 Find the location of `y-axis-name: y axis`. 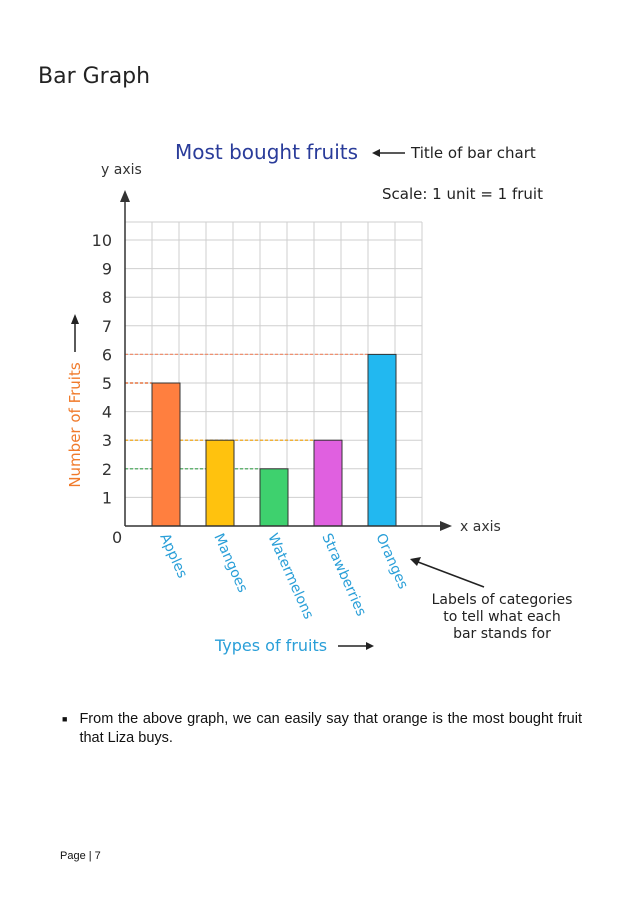

y-axis-name: y axis is located at coordinates (121, 170).